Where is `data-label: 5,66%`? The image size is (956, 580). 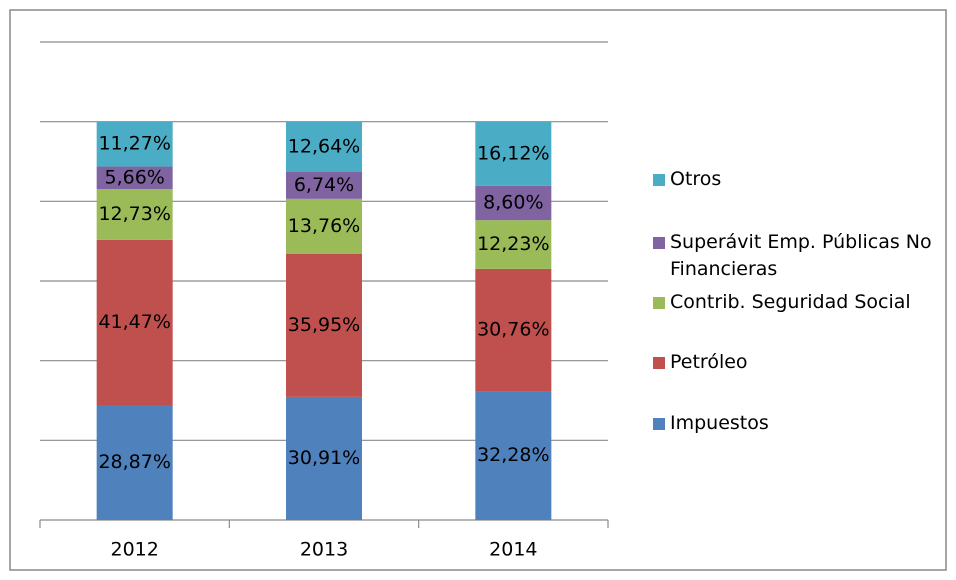 data-label: 5,66% is located at coordinates (134, 177).